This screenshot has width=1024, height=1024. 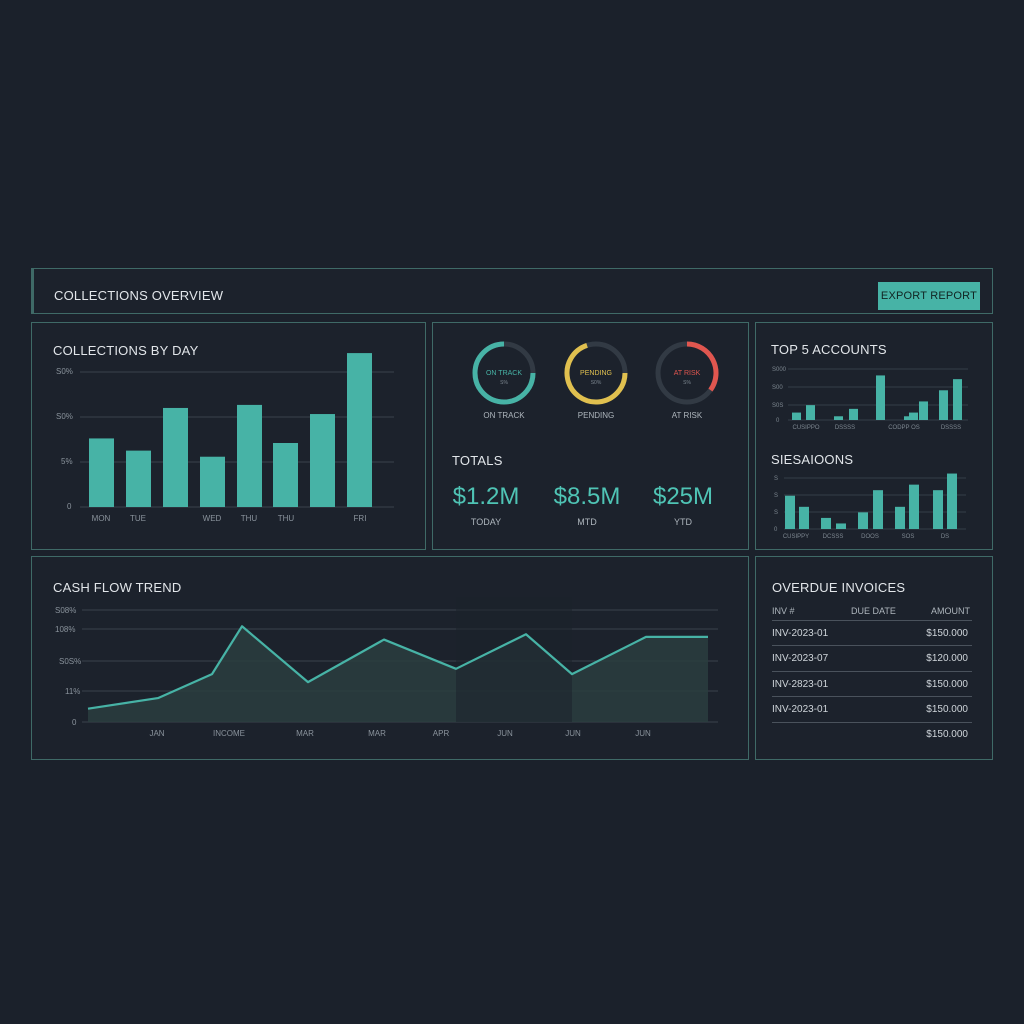 I want to click on total-mtd-value: $8.5M, so click(x=587, y=496).